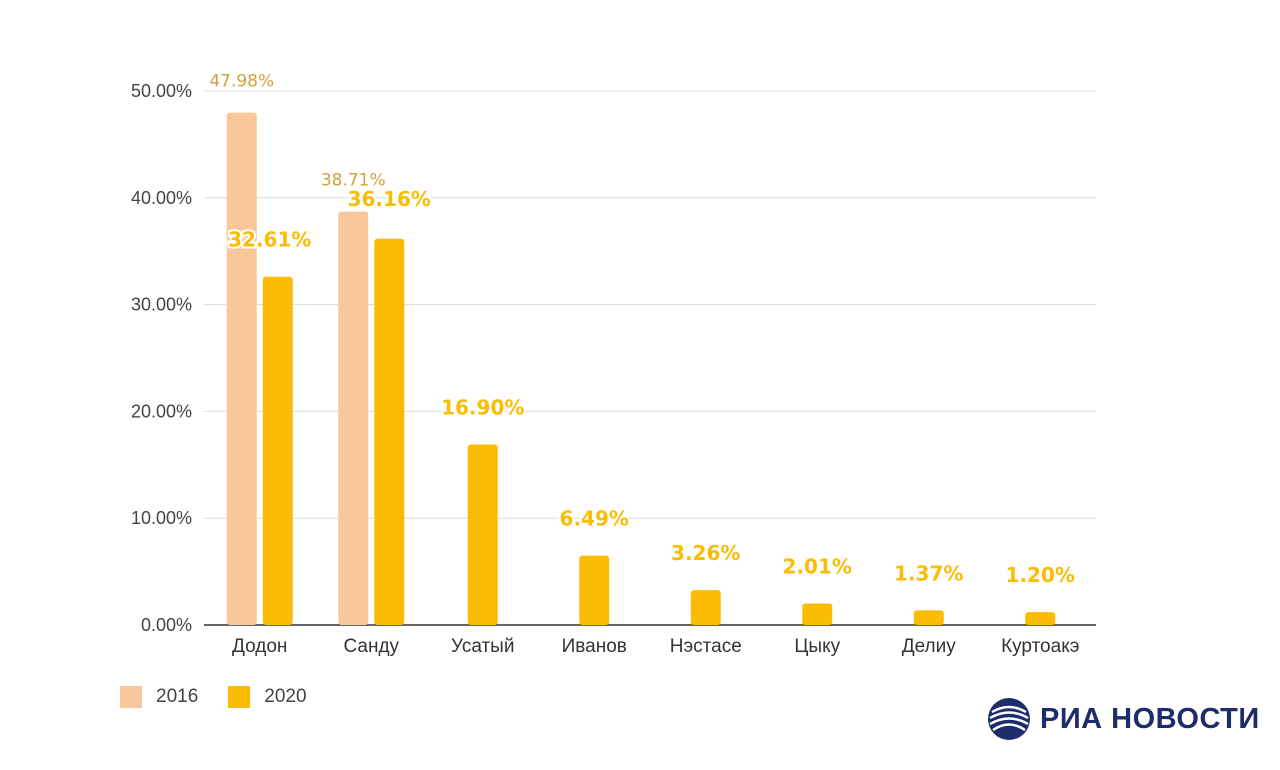 The width and height of the screenshot is (1280, 770). Describe the element at coordinates (161, 305) in the screenshot. I see `y-tick-label: 30.00%` at that location.